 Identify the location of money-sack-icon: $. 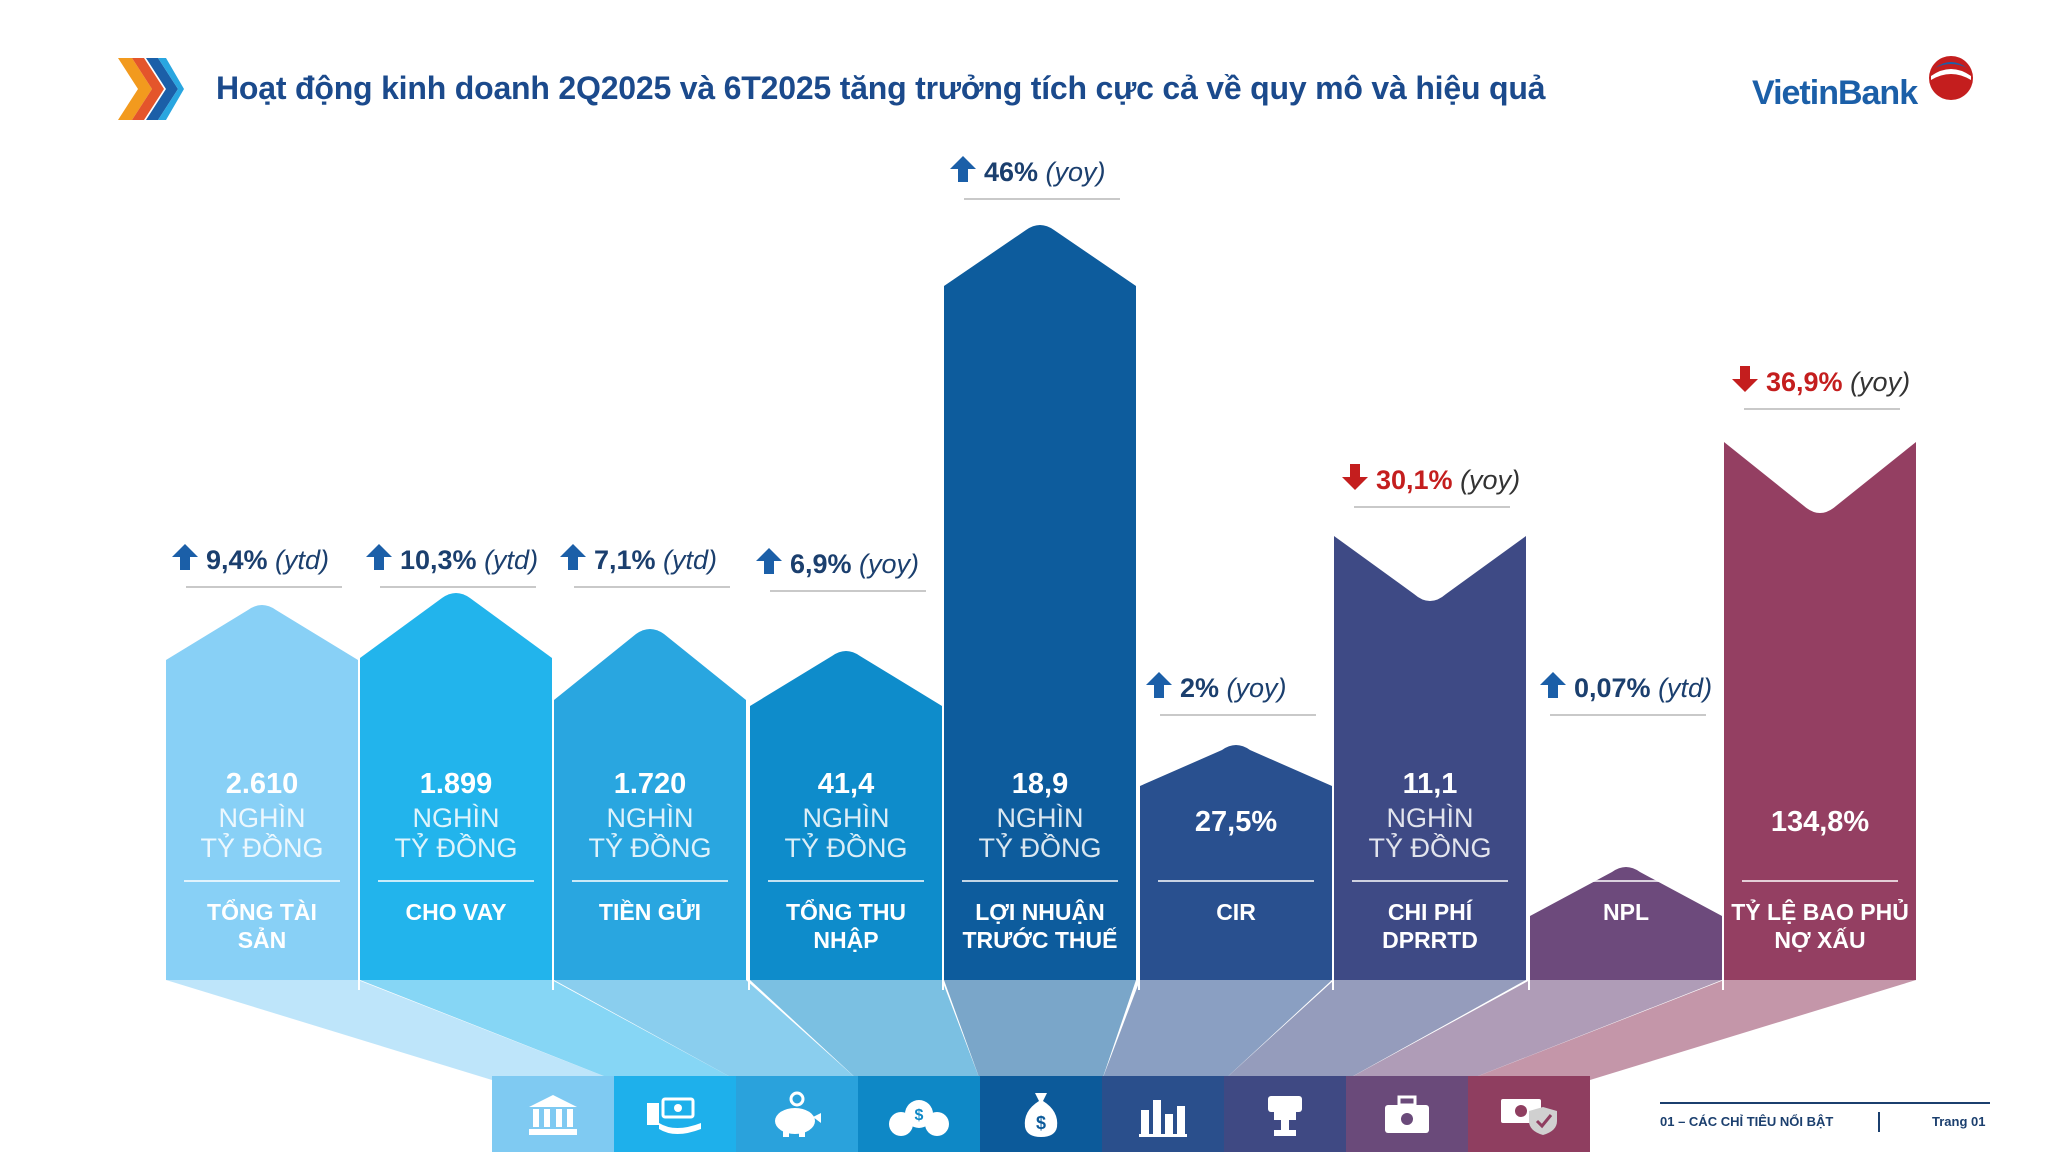
(1041, 1115).